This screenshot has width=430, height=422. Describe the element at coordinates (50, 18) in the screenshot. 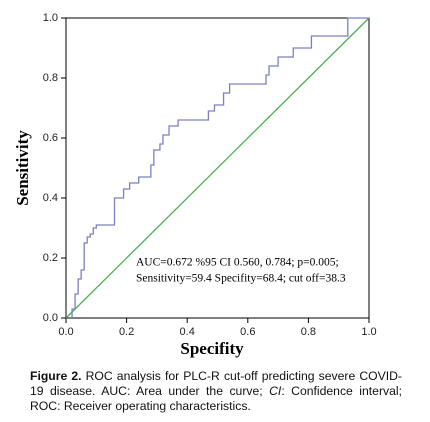

I see `y-tick-label: 1.0` at that location.